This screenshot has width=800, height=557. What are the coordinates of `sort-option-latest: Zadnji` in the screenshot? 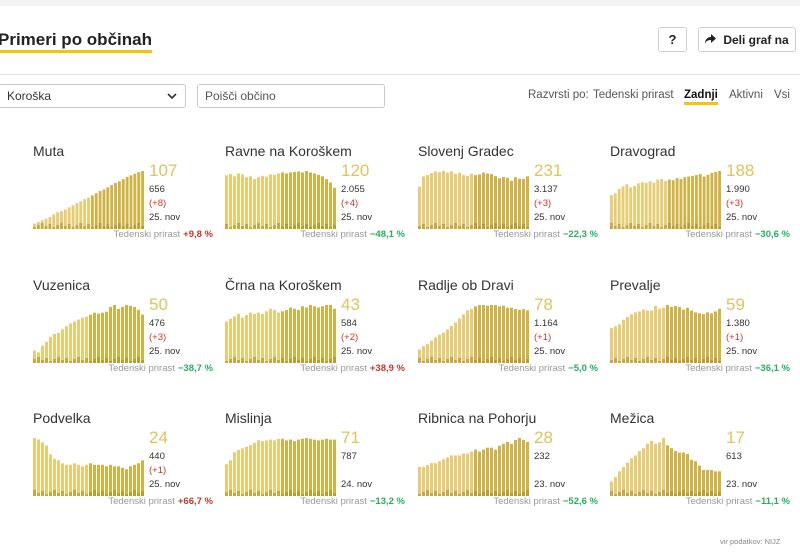 It's located at (701, 97).